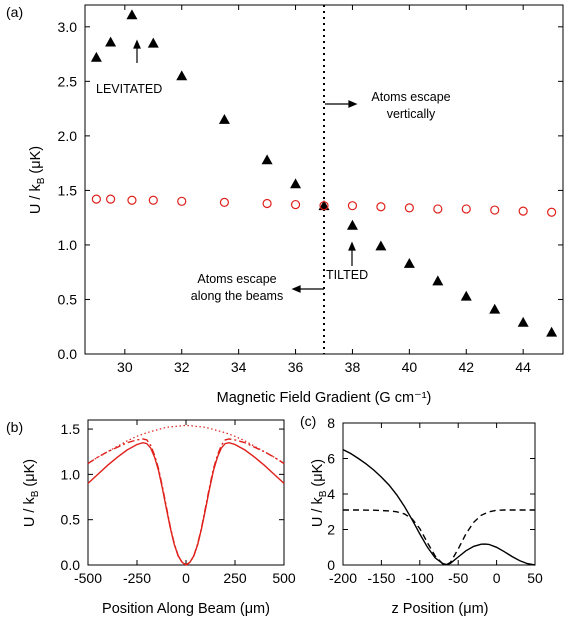 Image resolution: width=571 pixels, height=623 pixels. I want to click on arrow-levitated-head, so click(137, 44).